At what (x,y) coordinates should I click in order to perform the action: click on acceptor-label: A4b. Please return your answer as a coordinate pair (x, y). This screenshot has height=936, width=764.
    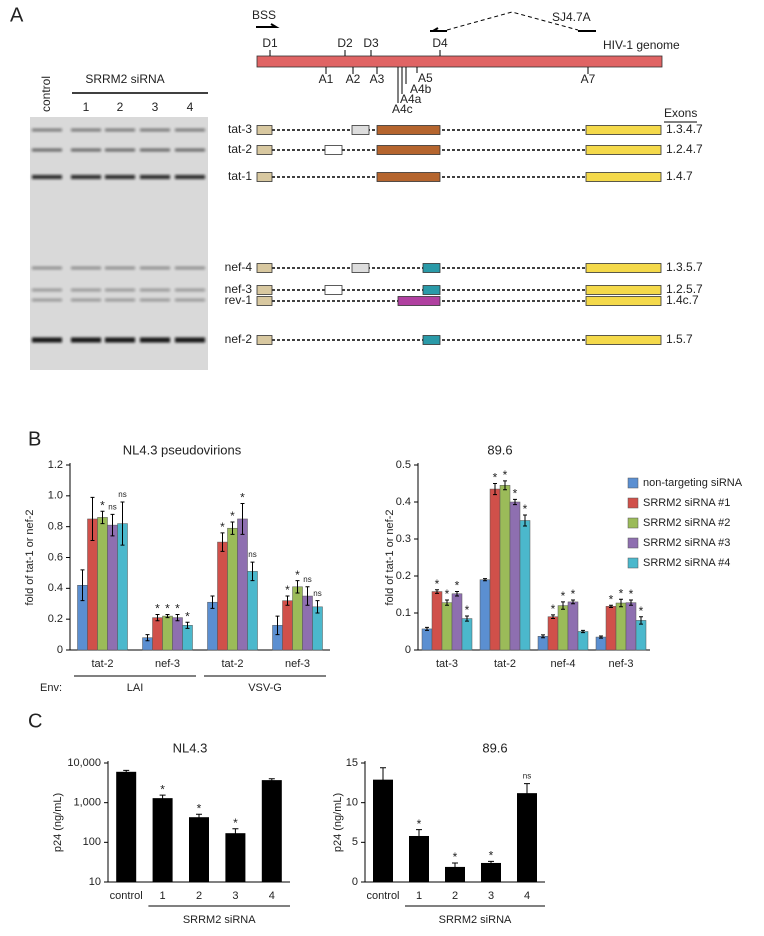
    Looking at the image, I should click on (421, 89).